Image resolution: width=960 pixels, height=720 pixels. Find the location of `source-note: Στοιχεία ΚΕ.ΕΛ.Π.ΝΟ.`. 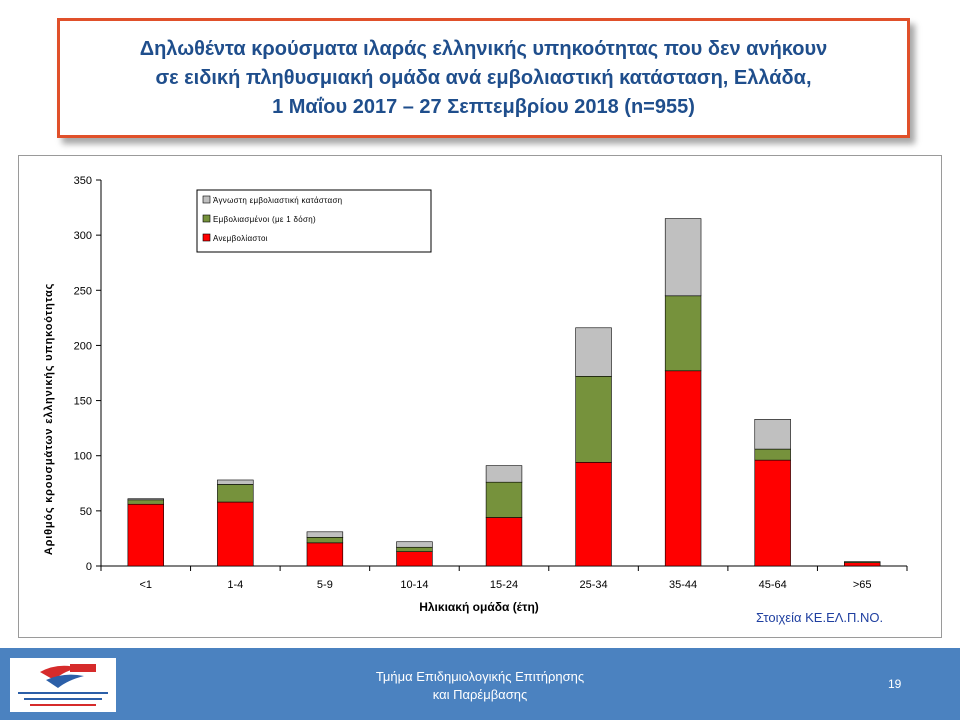

source-note: Στοιχεία ΚΕ.ΕΛ.Π.ΝΟ. is located at coordinates (820, 617).